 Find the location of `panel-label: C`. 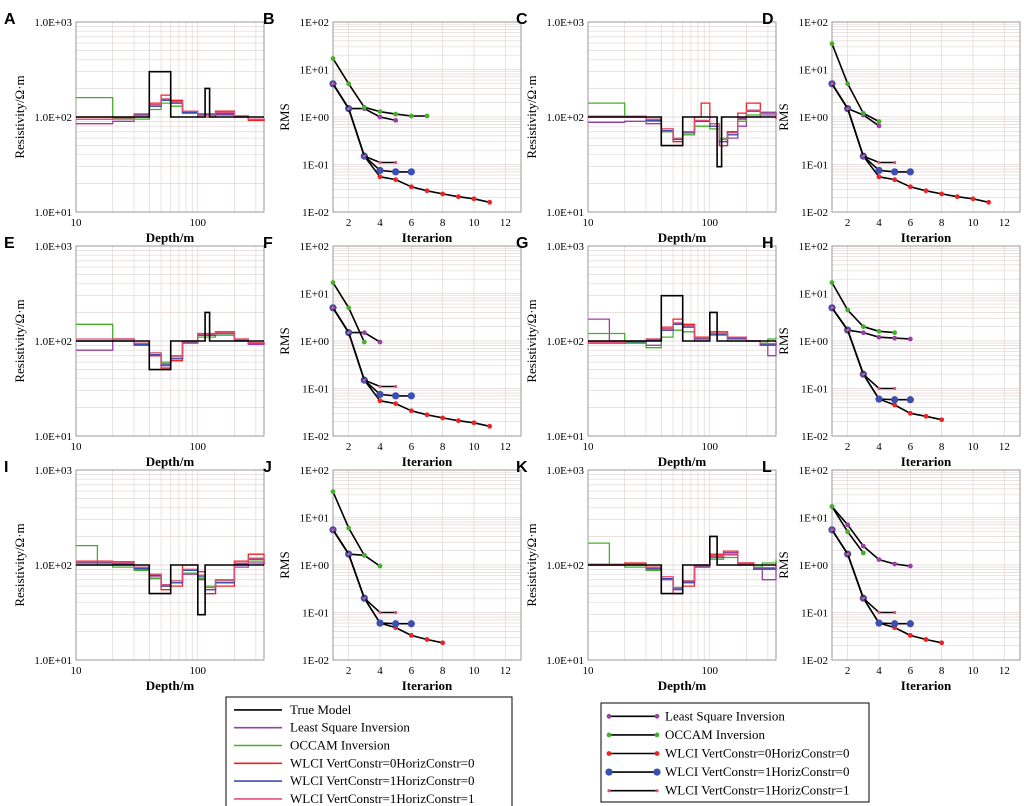

panel-label: C is located at coordinates (522, 19).